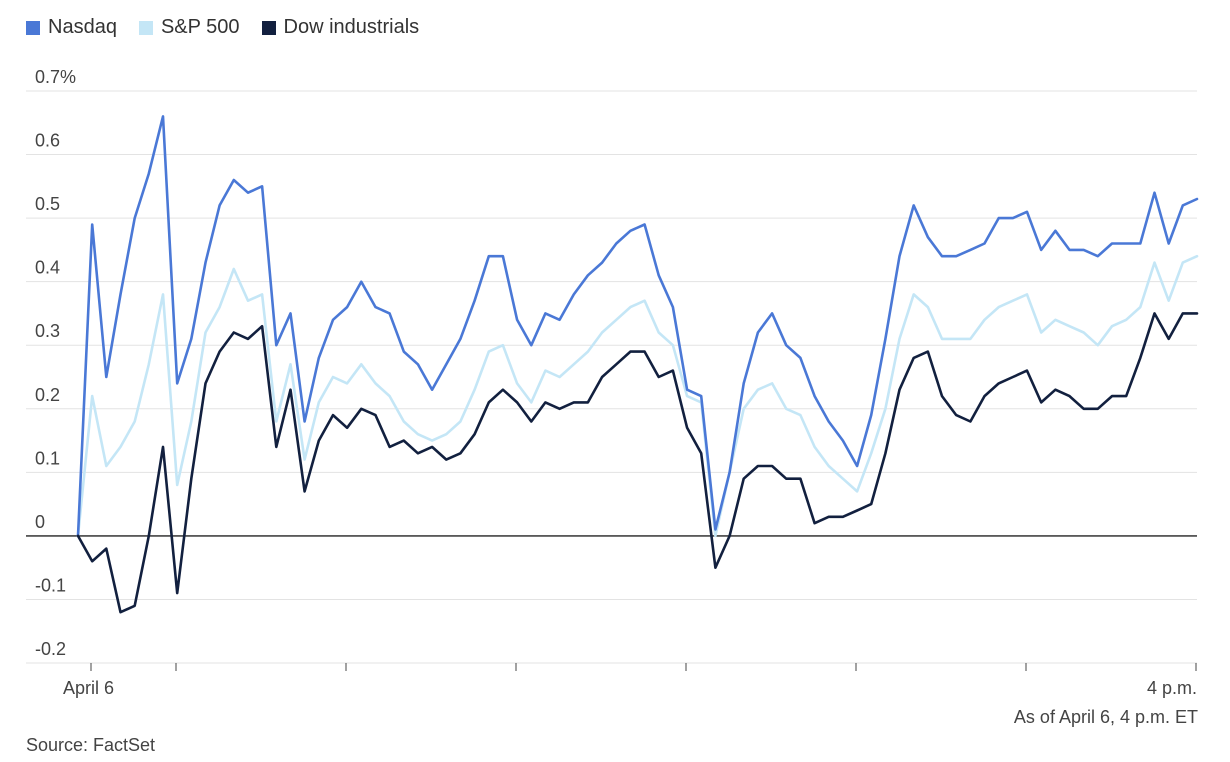 The height and width of the screenshot is (762, 1230). What do you see at coordinates (55, 77) in the screenshot?
I see `y-tick-label: 0.7%` at bounding box center [55, 77].